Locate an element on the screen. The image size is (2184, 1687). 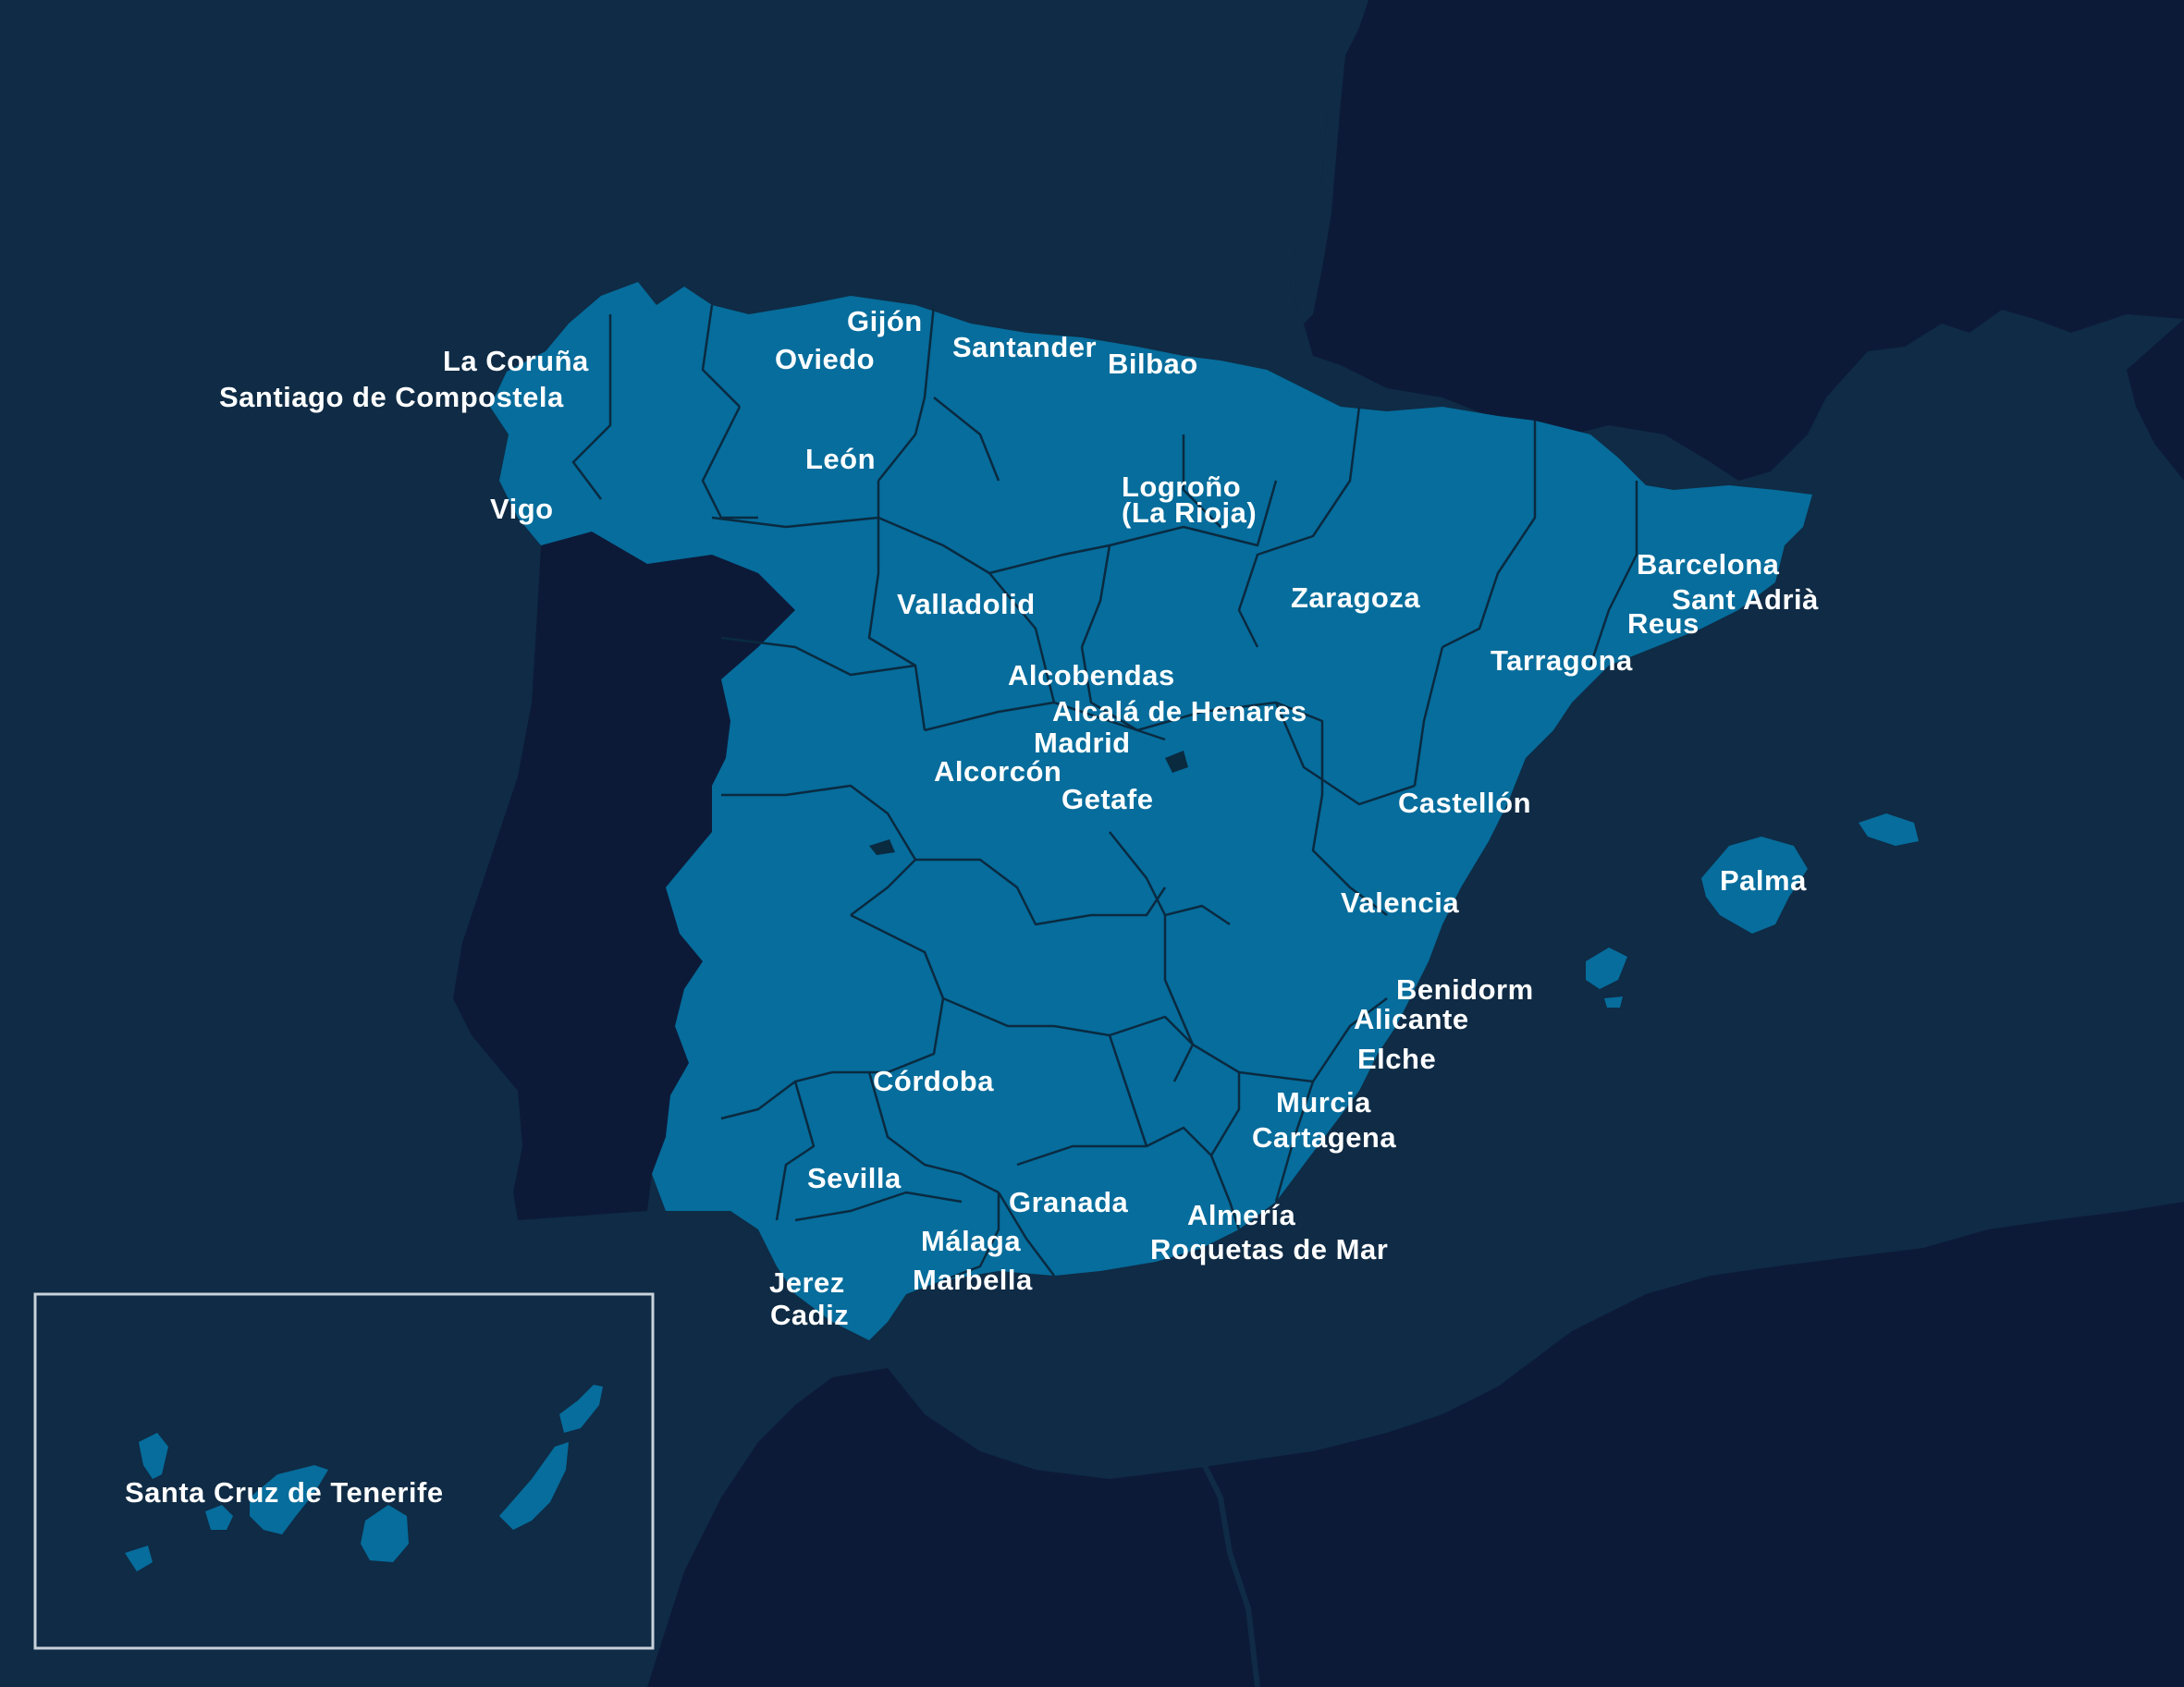
city-label-malaga: Málaga is located at coordinates (971, 1241).